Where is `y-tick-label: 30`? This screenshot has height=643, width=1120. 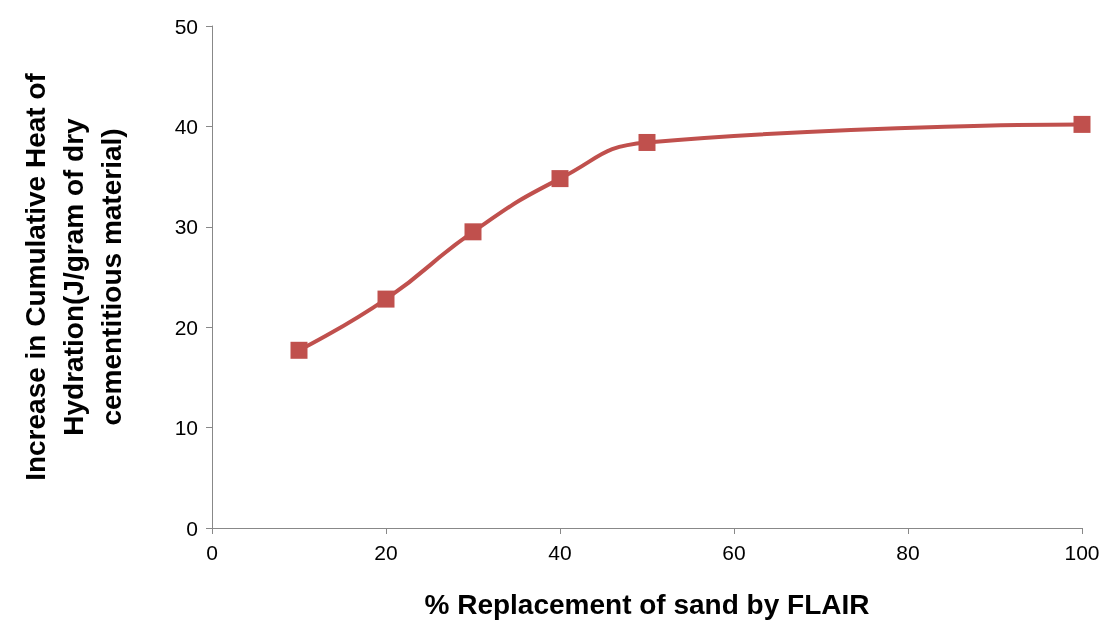 y-tick-label: 30 is located at coordinates (186, 227).